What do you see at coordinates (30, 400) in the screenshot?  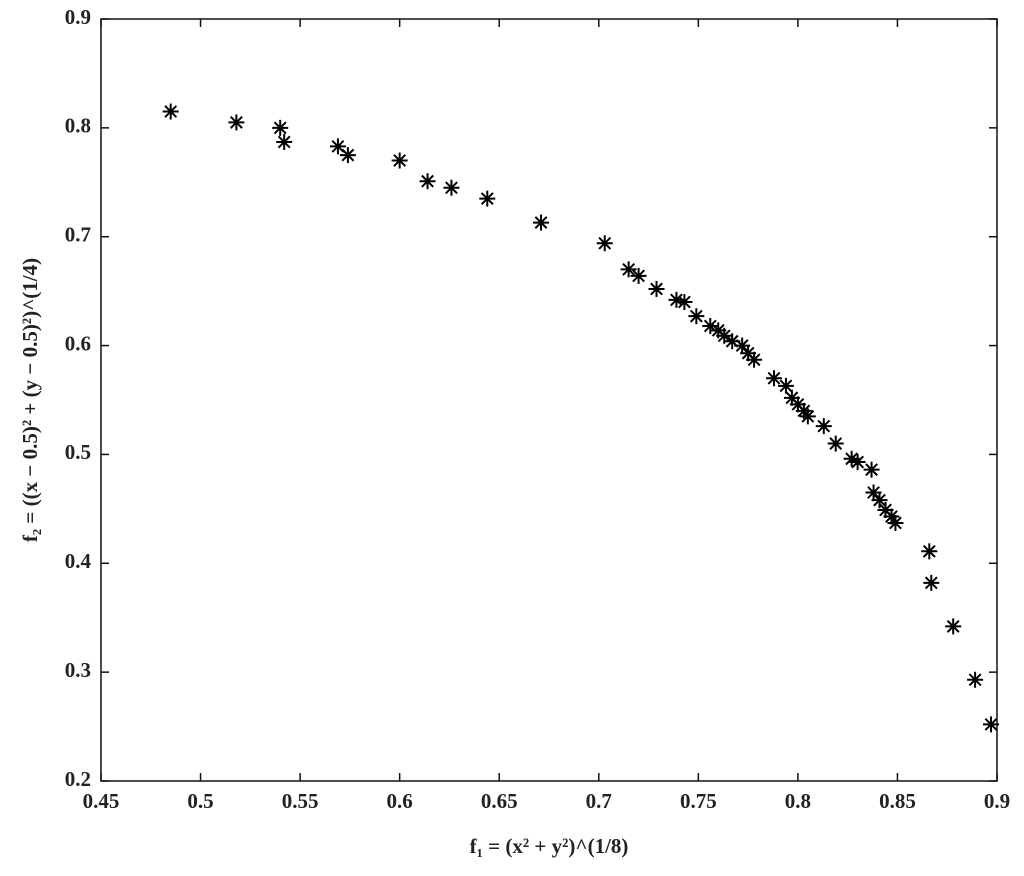 I see `y-axis-label: f₂ = ((x − 0.5)² + (y − 0.5)²)^(1/4)` at bounding box center [30, 400].